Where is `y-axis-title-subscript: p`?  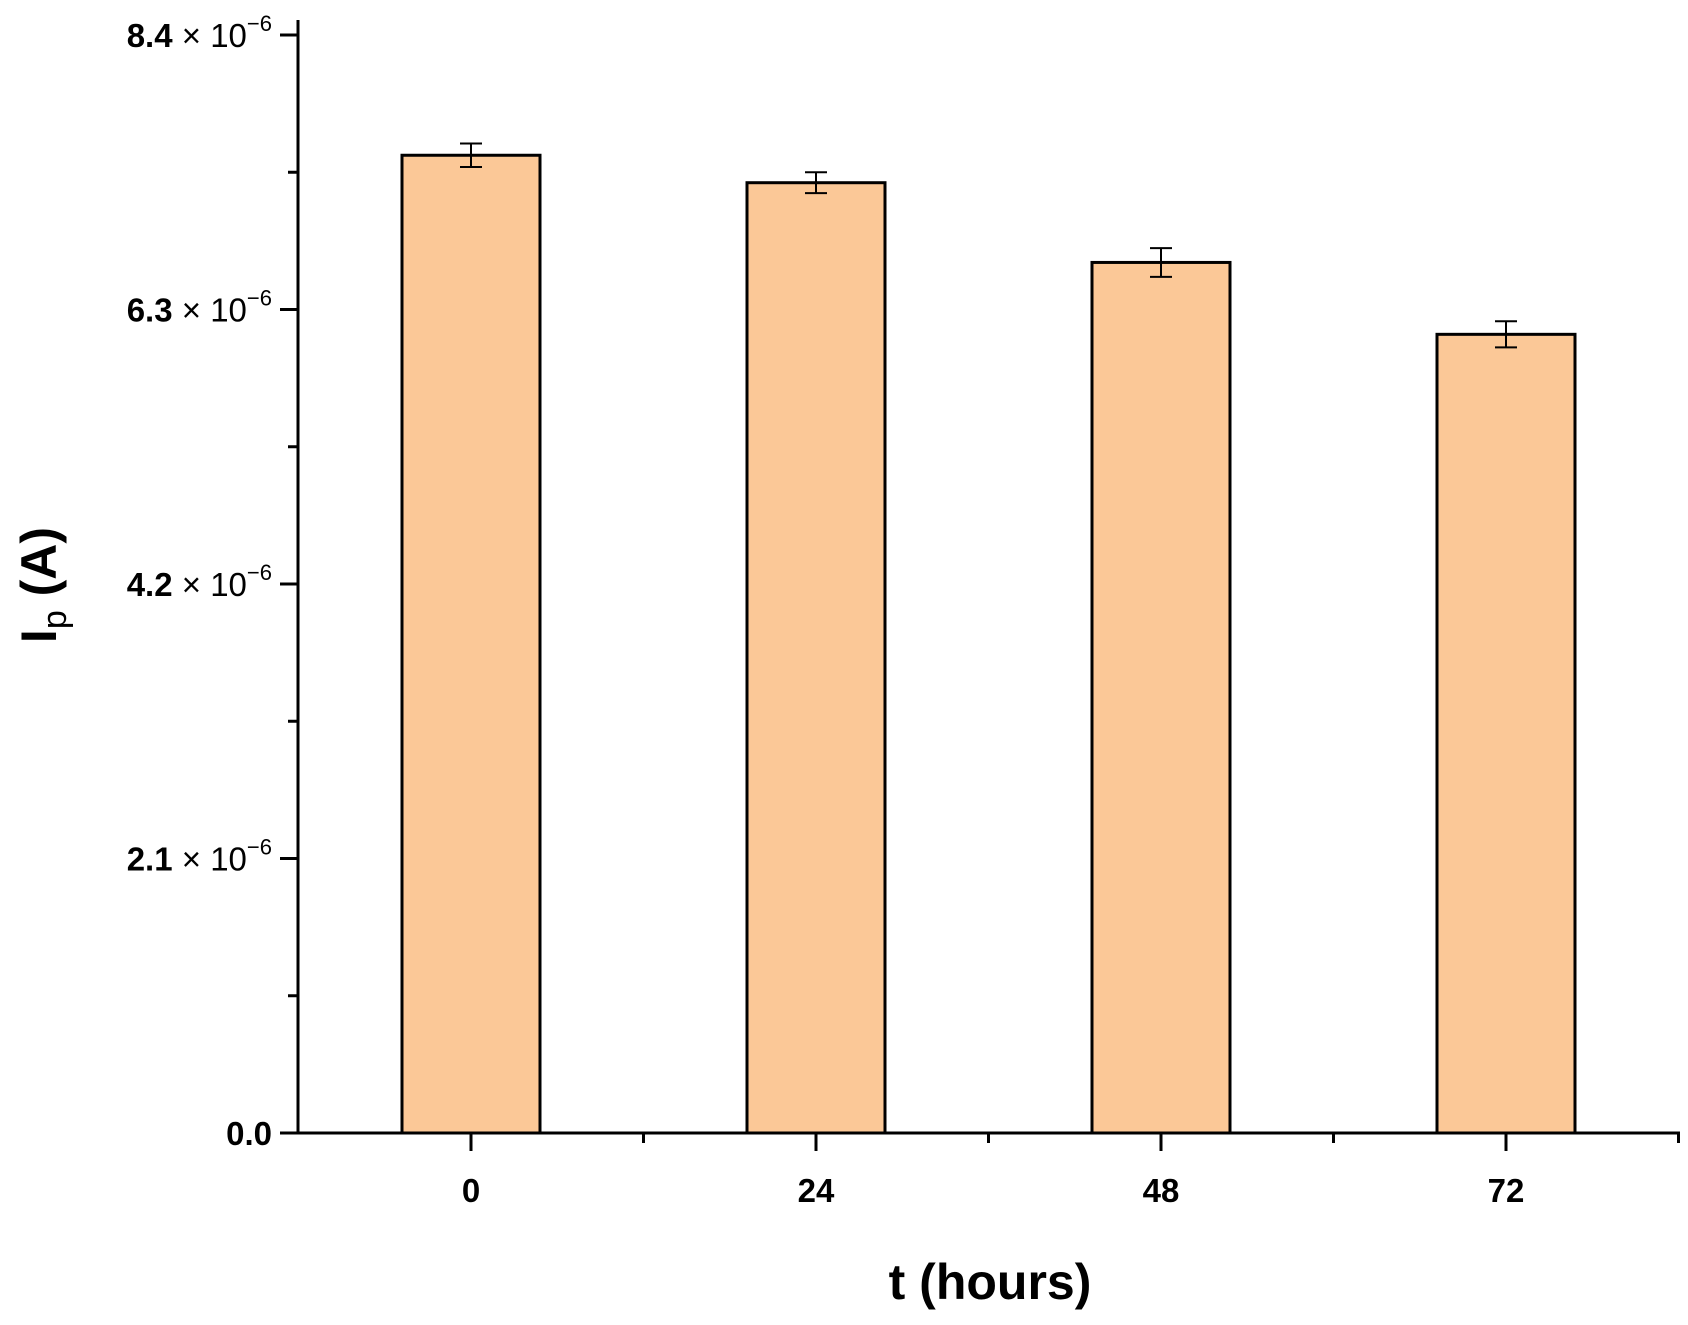 y-axis-title-subscript: p is located at coordinates (55, 619).